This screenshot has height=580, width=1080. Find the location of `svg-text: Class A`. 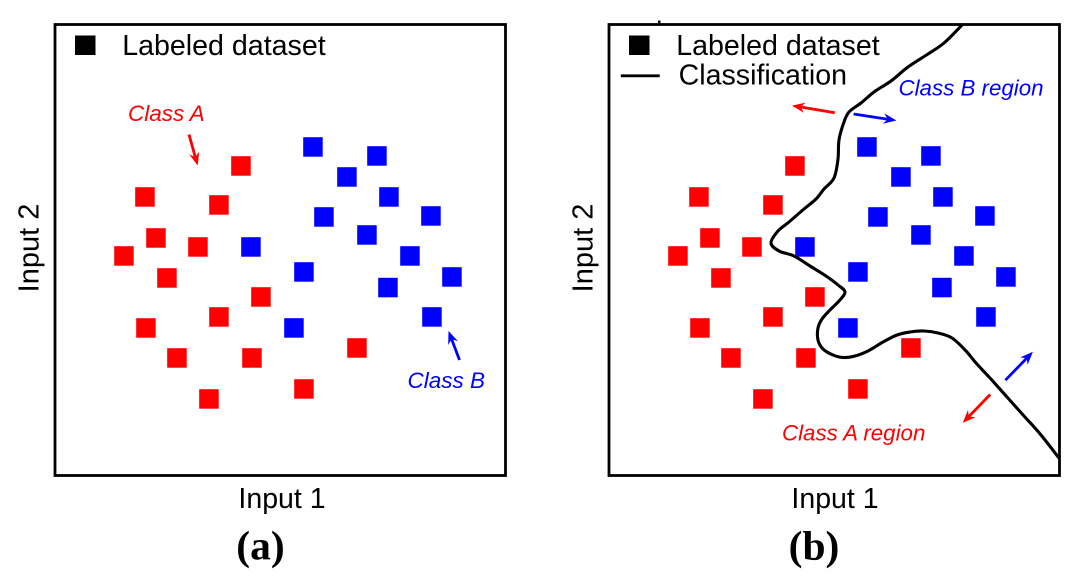

svg-text: Class A is located at coordinates (166, 113).